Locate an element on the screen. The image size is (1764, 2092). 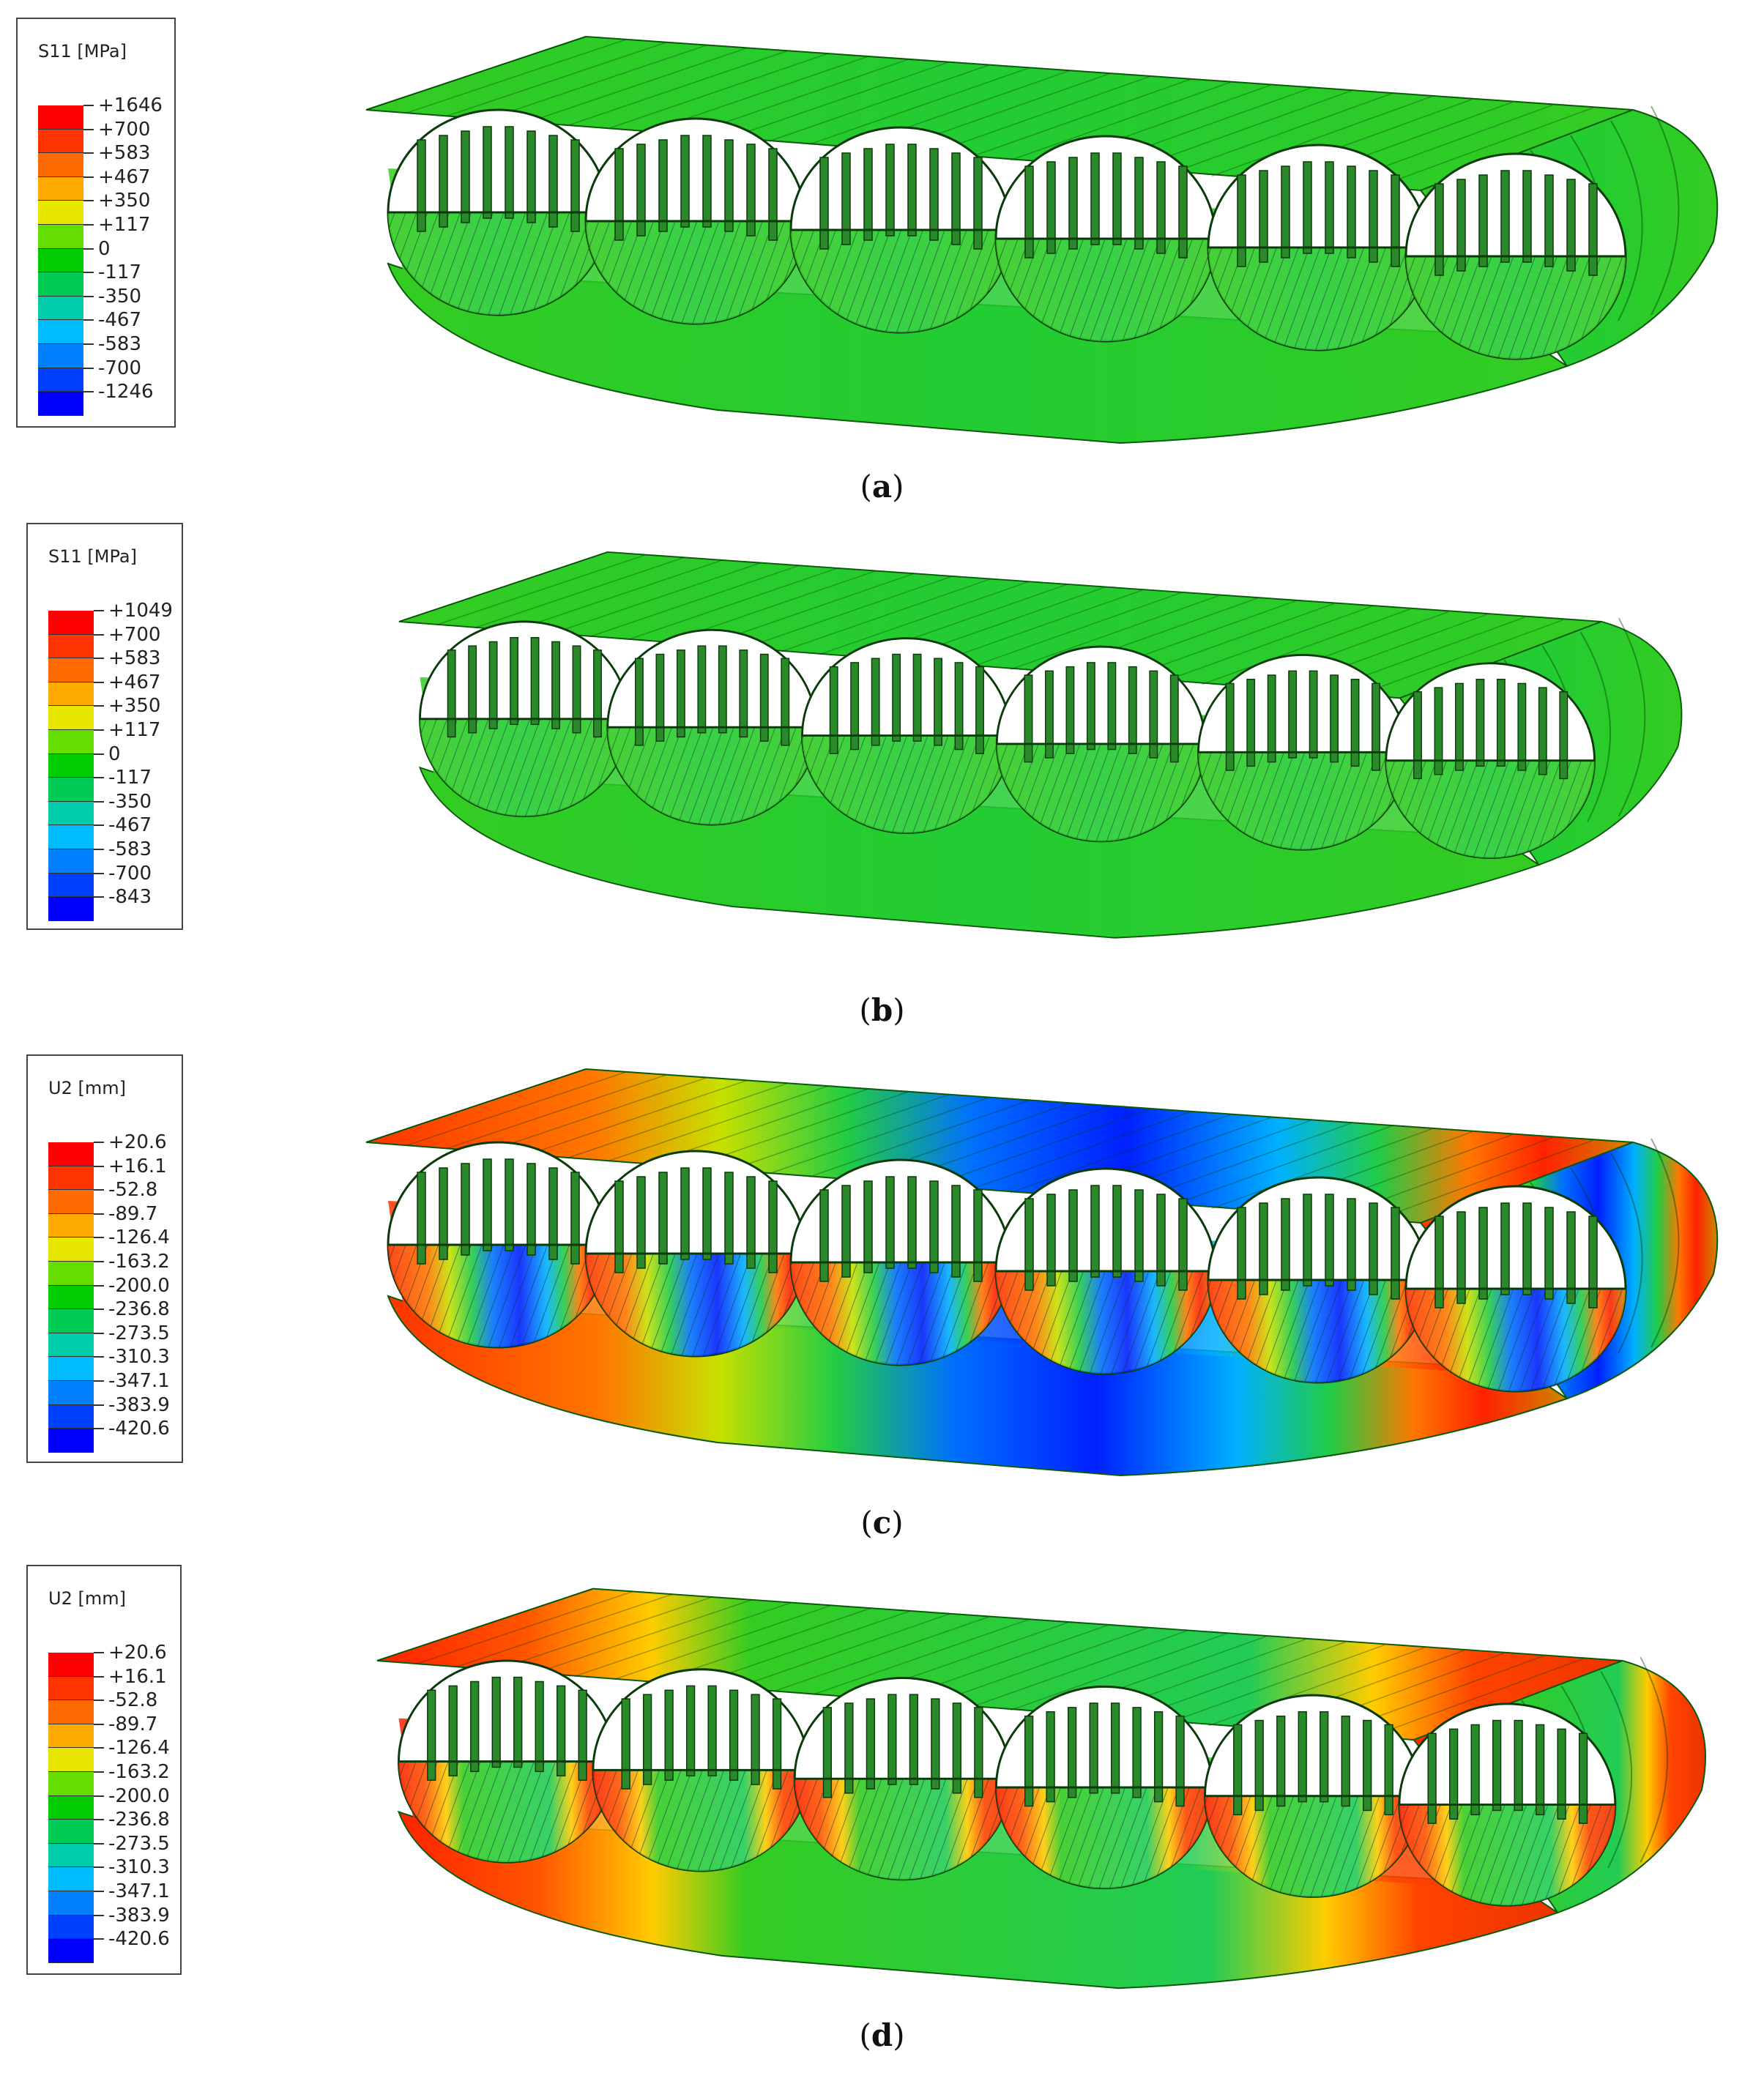
legend-label: -89.7 is located at coordinates (125, 1214).